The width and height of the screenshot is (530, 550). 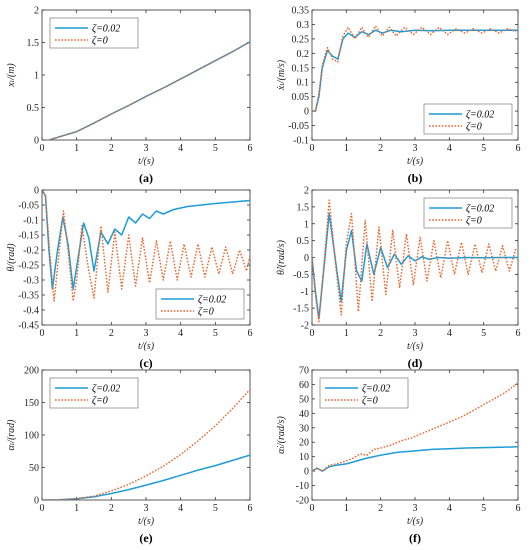 I want to click on y-tick-label: -20, so click(x=302, y=501).